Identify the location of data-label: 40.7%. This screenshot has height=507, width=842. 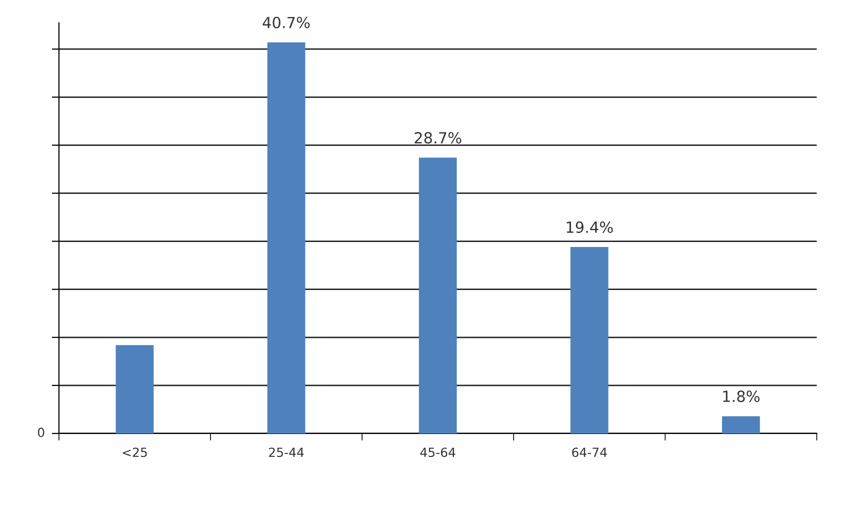
(286, 22).